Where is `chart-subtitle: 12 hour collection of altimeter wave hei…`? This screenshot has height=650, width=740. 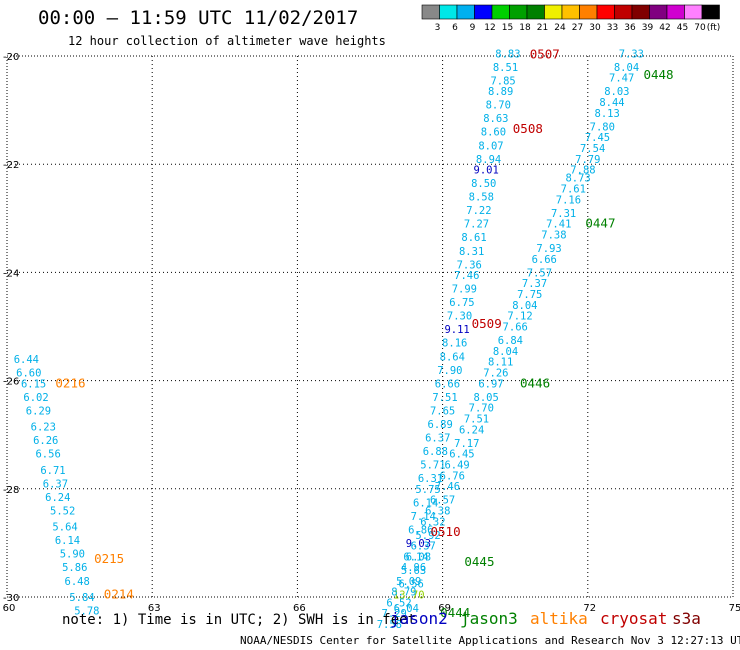 chart-subtitle: 12 hour collection of altimeter wave hei… is located at coordinates (227, 41).